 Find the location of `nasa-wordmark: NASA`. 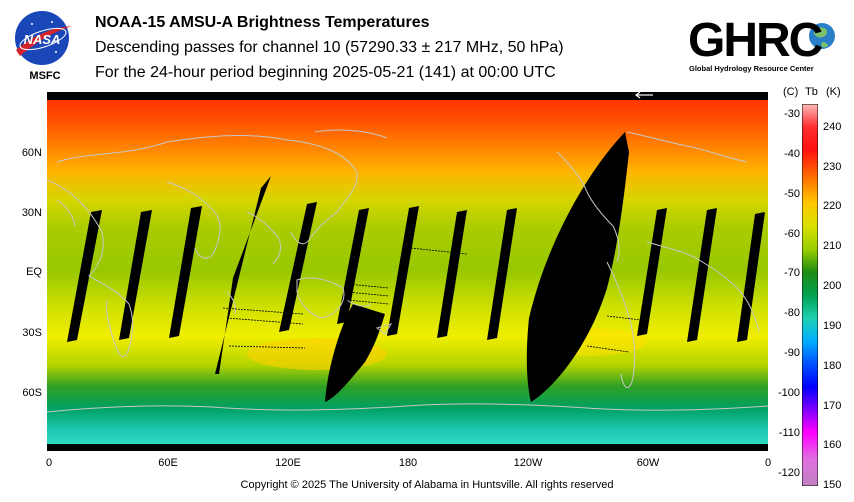

nasa-wordmark: NASA is located at coordinates (42, 39).